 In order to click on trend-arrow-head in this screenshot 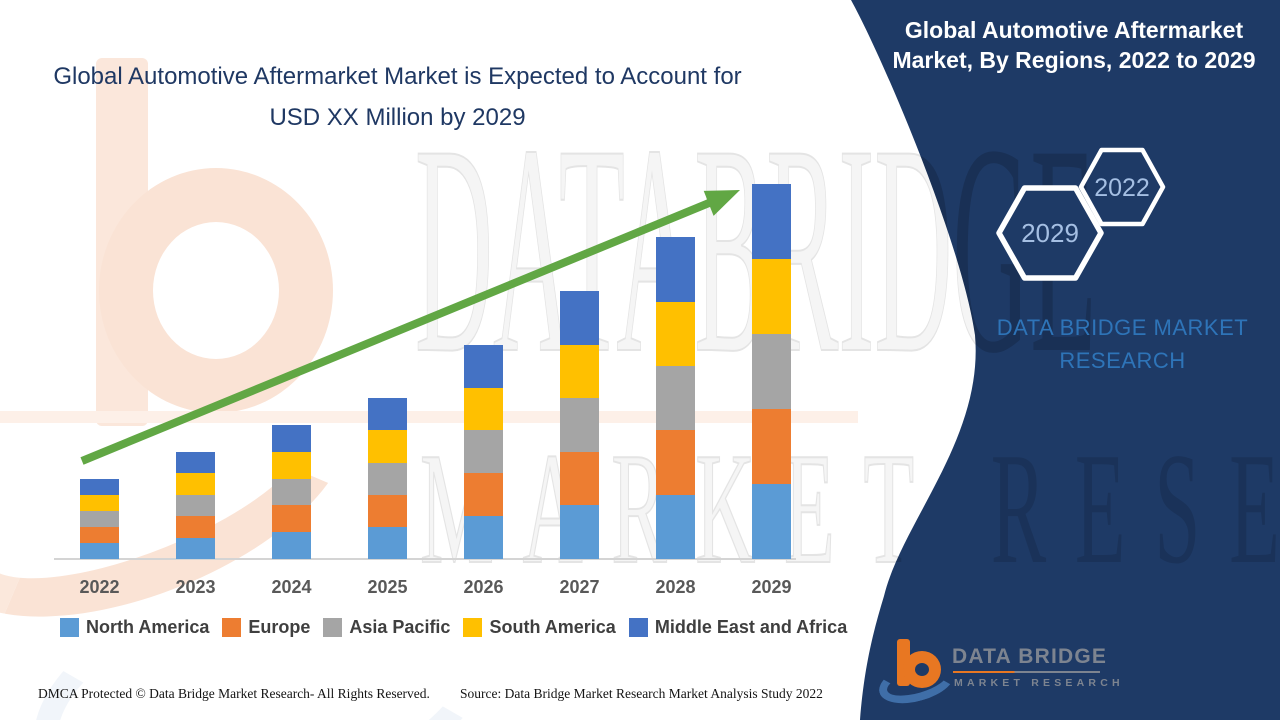, I will do `click(721, 203)`.